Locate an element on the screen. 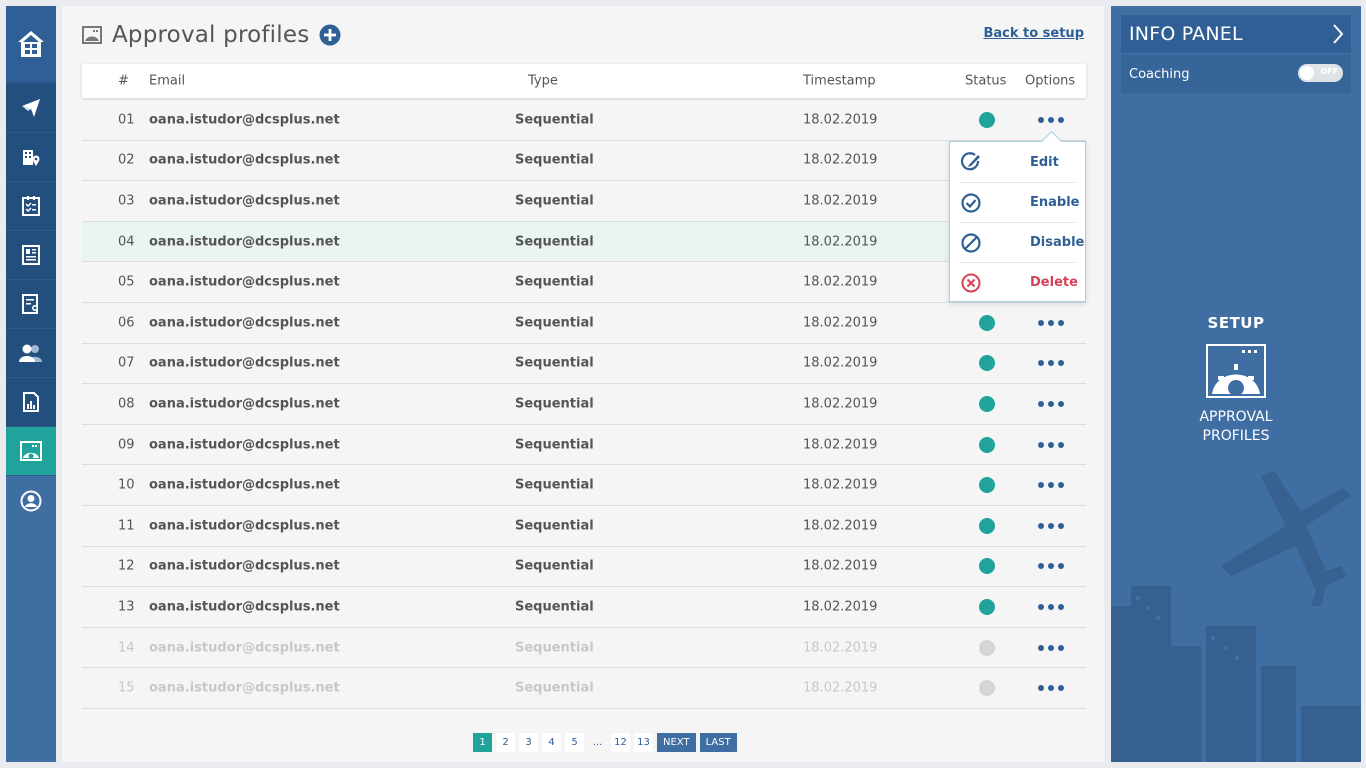  menu-enable: Enable is located at coordinates (1020, 202).